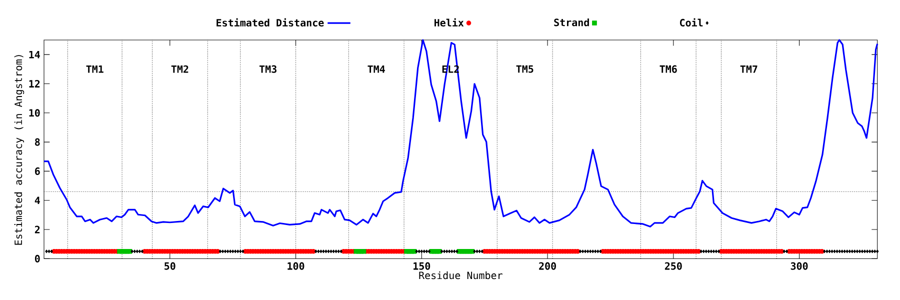 The height and width of the screenshot is (300, 900). What do you see at coordinates (547, 266) in the screenshot?
I see `x-tick-label: 200` at bounding box center [547, 266].